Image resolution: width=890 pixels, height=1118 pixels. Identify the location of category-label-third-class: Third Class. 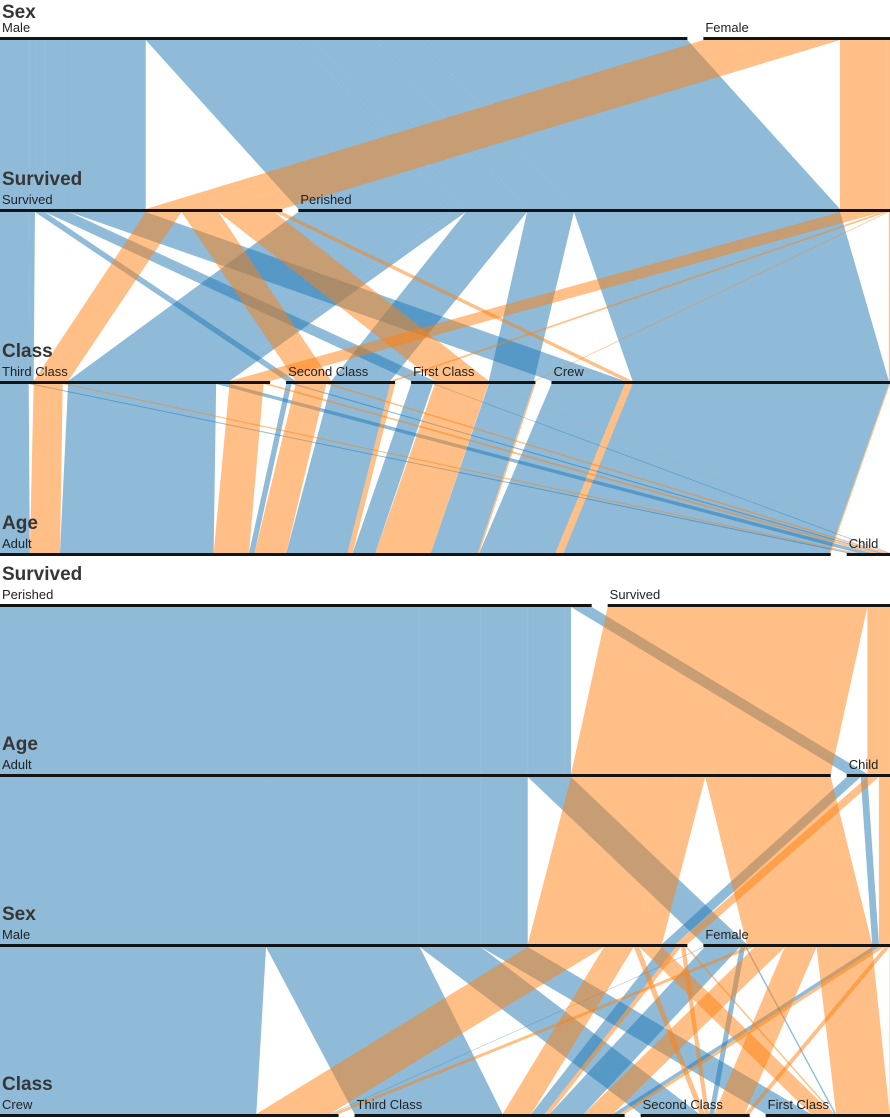
(35, 371).